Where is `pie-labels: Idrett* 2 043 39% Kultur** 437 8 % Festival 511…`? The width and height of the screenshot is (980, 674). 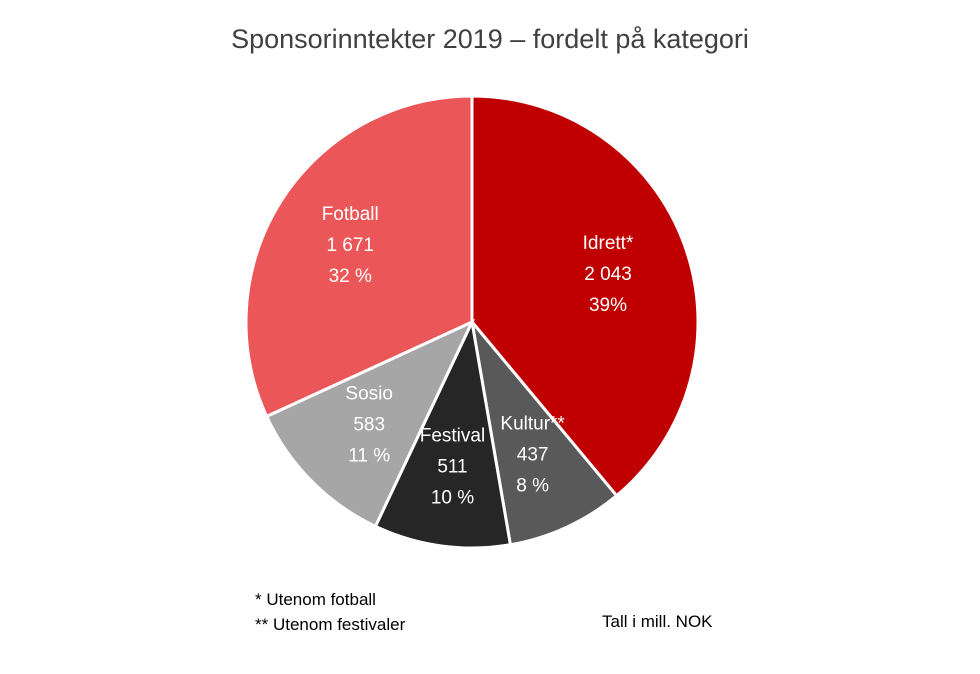 pie-labels: Idrett* 2 043 39% Kultur** 437 8 % Festival 511… is located at coordinates (478, 356).